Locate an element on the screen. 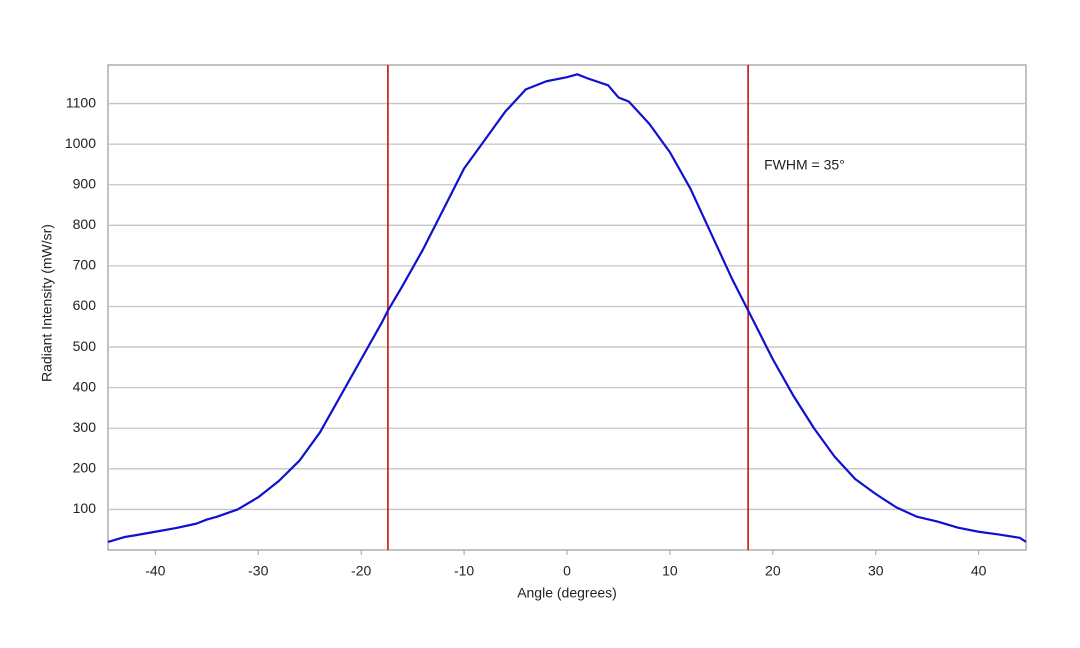 The image size is (1080, 648). x-tick-label: 0 is located at coordinates (567, 571).